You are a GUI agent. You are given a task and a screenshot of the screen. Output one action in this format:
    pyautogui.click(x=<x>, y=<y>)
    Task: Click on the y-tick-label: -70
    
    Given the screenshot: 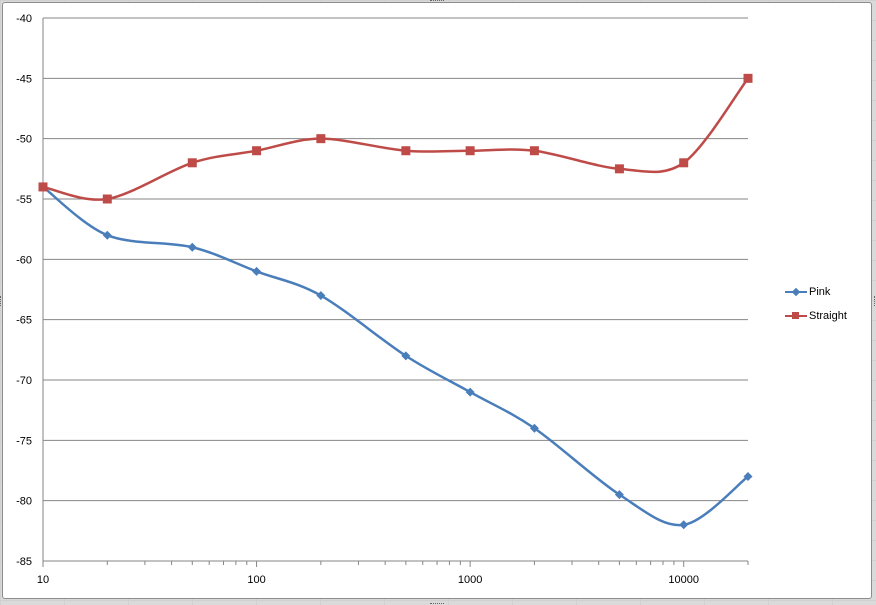 What is the action you would take?
    pyautogui.click(x=24, y=381)
    